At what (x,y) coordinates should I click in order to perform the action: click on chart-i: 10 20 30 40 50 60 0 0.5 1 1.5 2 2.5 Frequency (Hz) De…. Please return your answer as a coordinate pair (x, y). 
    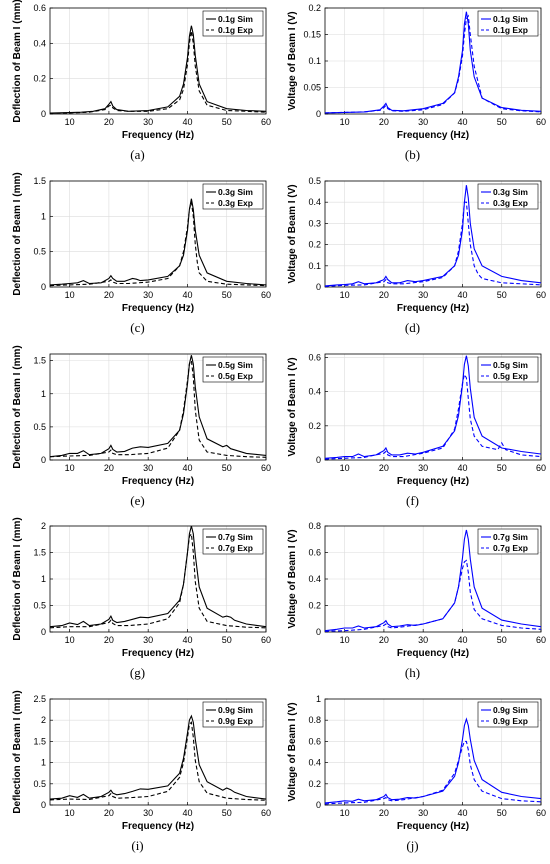
    Looking at the image, I should click on (141, 762).